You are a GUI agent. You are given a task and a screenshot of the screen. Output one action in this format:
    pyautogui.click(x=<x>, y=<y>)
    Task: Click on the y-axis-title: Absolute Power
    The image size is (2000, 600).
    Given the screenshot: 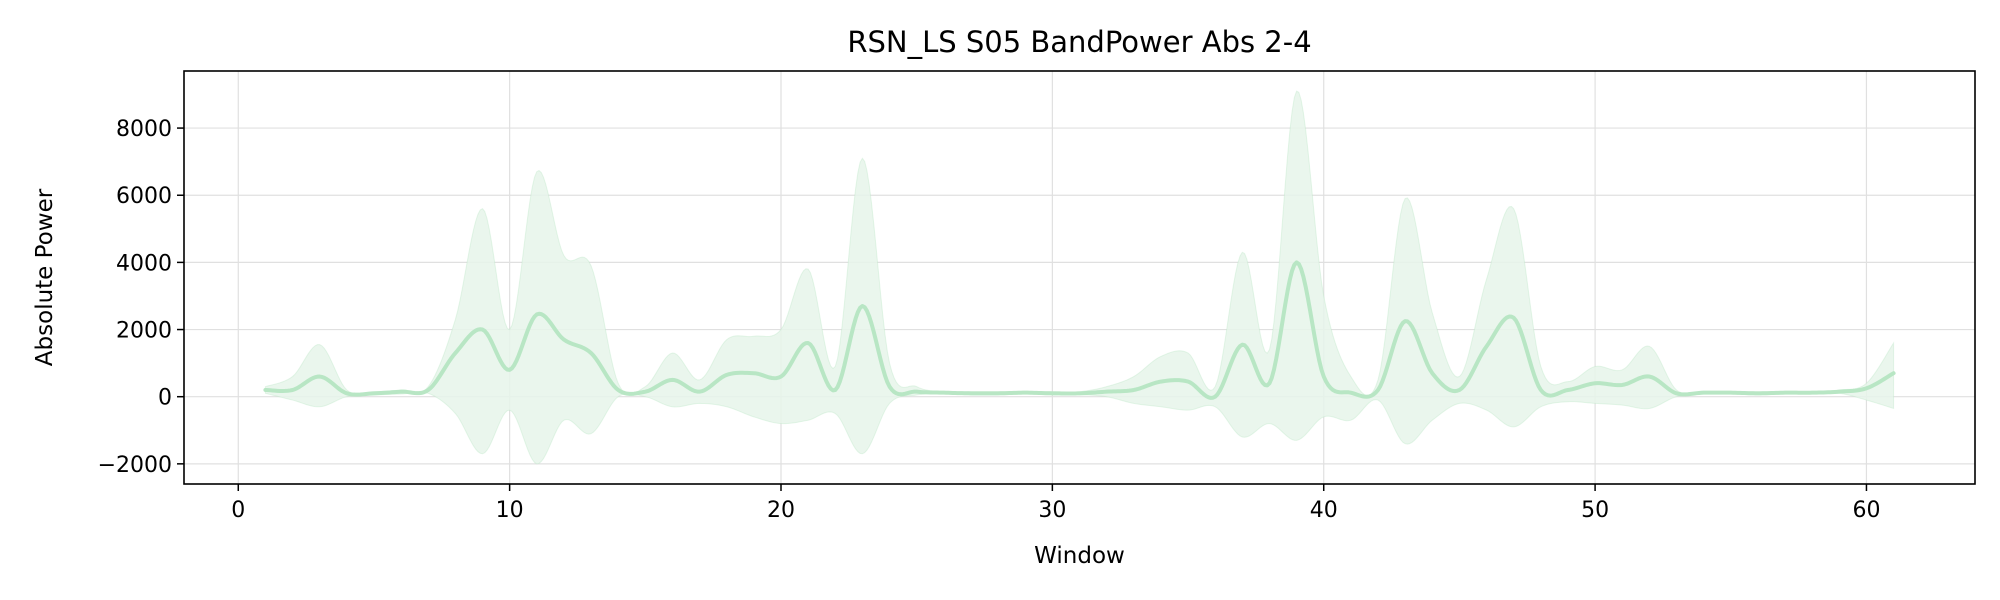 What is the action you would take?
    pyautogui.click(x=45, y=277)
    